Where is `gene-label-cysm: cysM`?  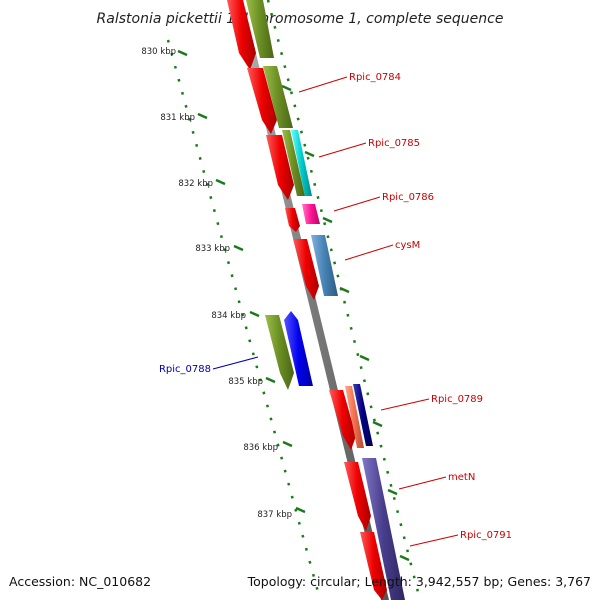 gene-label-cysm: cysM is located at coordinates (407, 245).